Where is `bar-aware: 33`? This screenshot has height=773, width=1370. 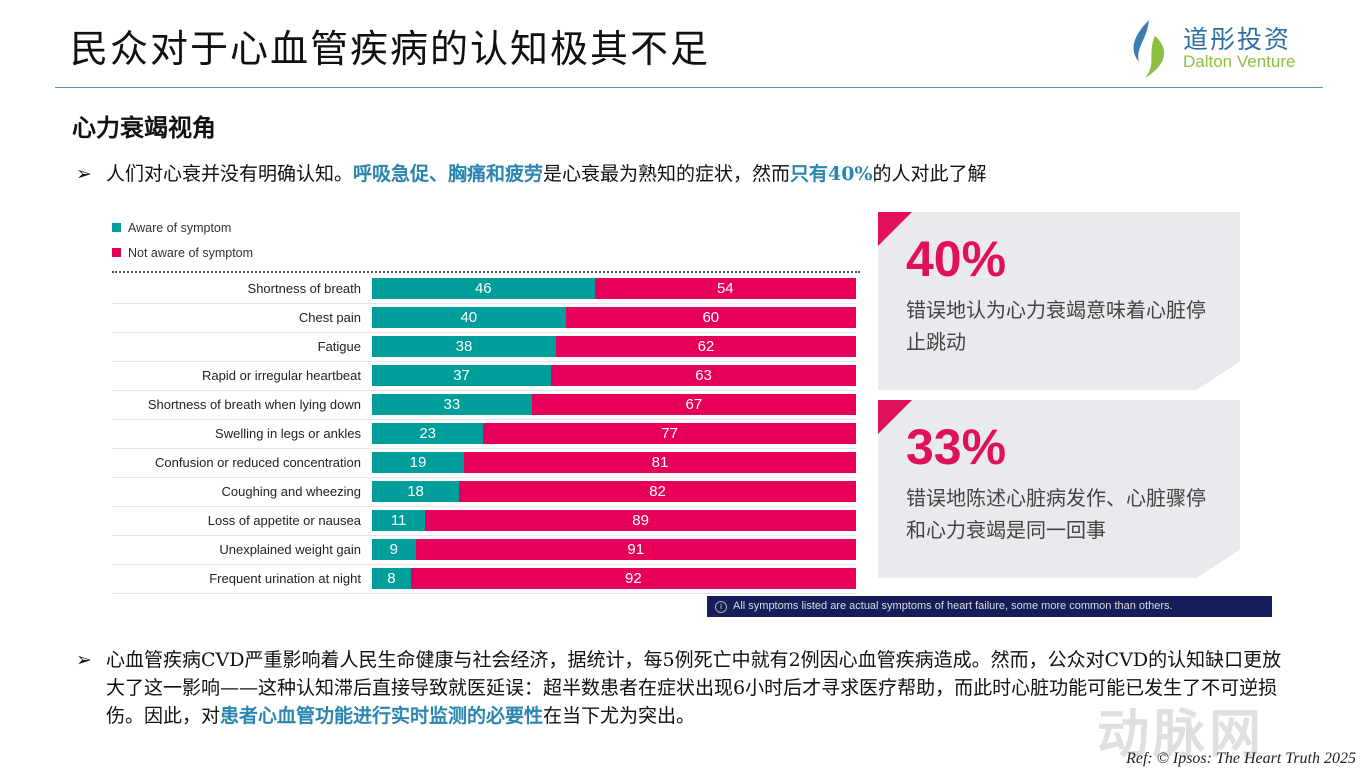
bar-aware: 33 is located at coordinates (452, 404).